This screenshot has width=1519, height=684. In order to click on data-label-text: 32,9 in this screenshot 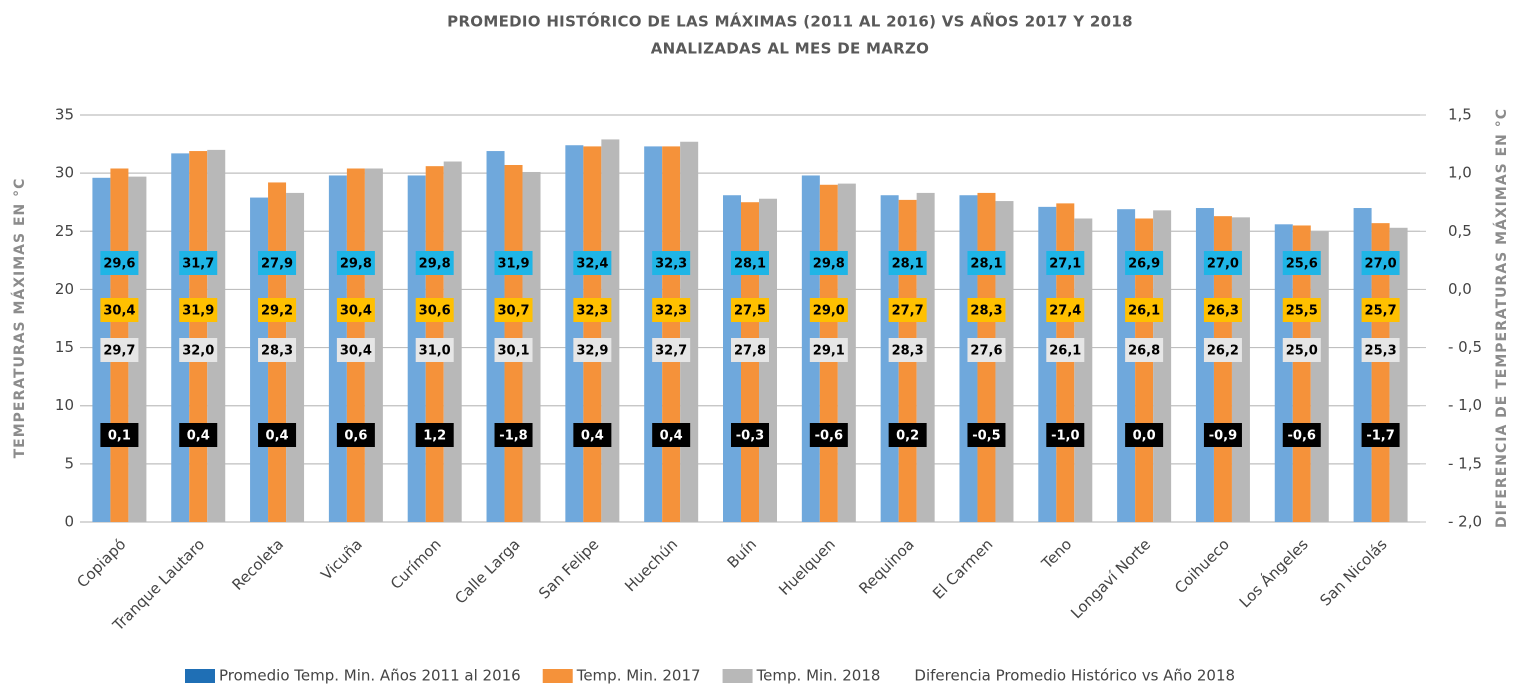, I will do `click(592, 351)`.